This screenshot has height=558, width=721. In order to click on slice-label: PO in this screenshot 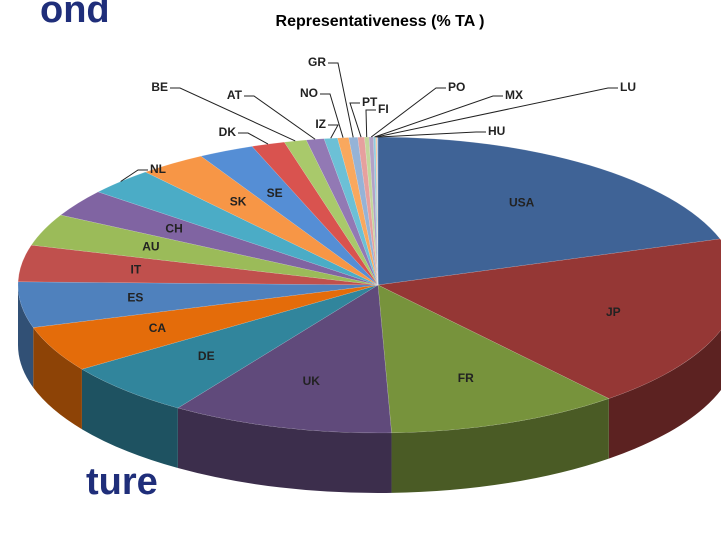, I will do `click(456, 87)`.